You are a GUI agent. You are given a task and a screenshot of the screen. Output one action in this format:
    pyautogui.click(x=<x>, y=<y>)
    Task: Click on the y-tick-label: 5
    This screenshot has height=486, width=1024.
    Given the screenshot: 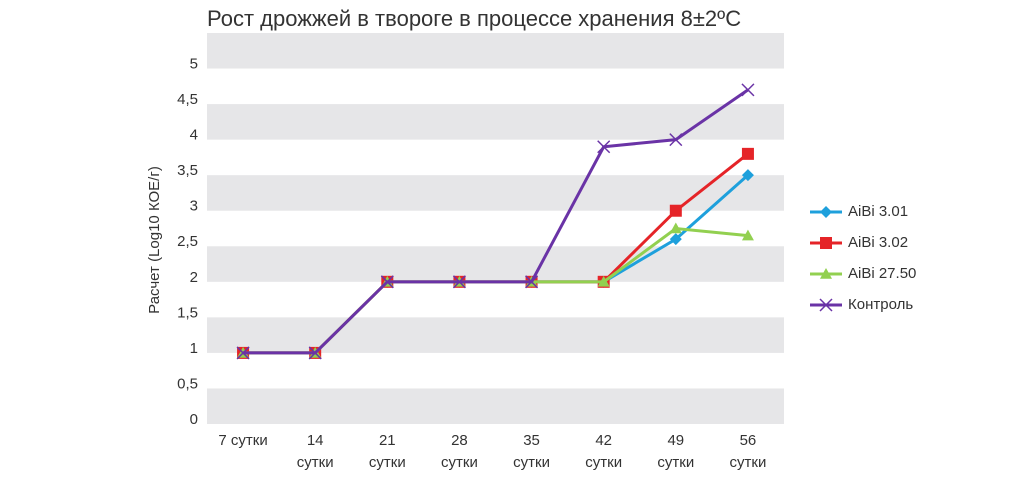 What is the action you would take?
    pyautogui.click(x=194, y=64)
    